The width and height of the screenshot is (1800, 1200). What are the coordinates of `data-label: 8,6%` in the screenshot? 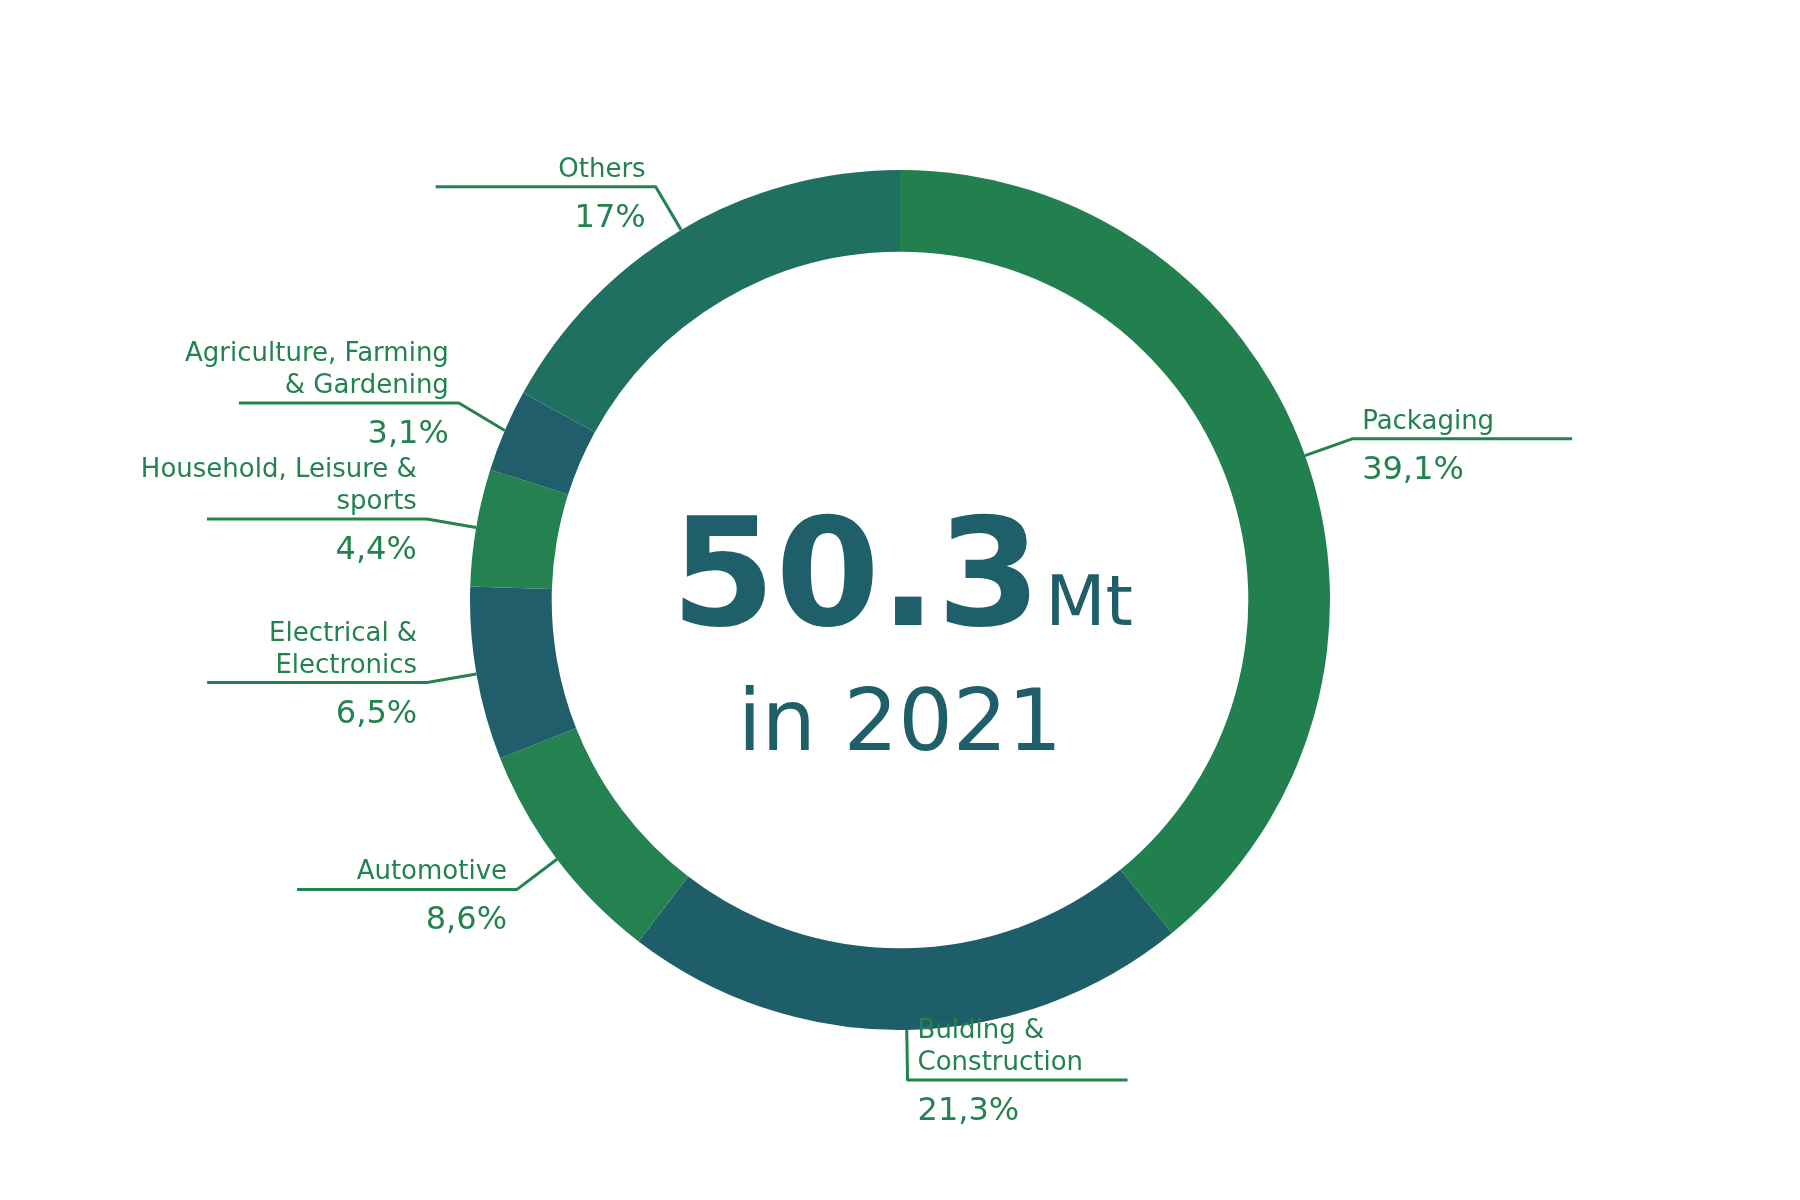 It's located at (466, 918).